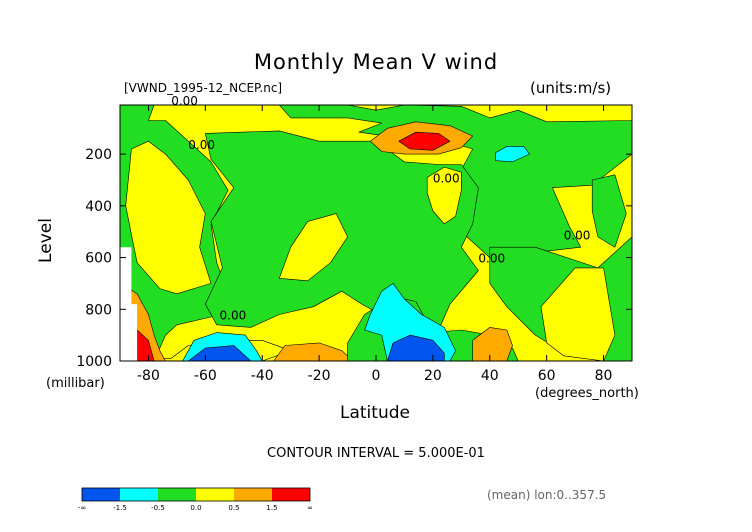 Image resolution: width=752 pixels, height=532 pixels. What do you see at coordinates (158, 508) in the screenshot?
I see `colorbar-tick-label: -0.5` at bounding box center [158, 508].